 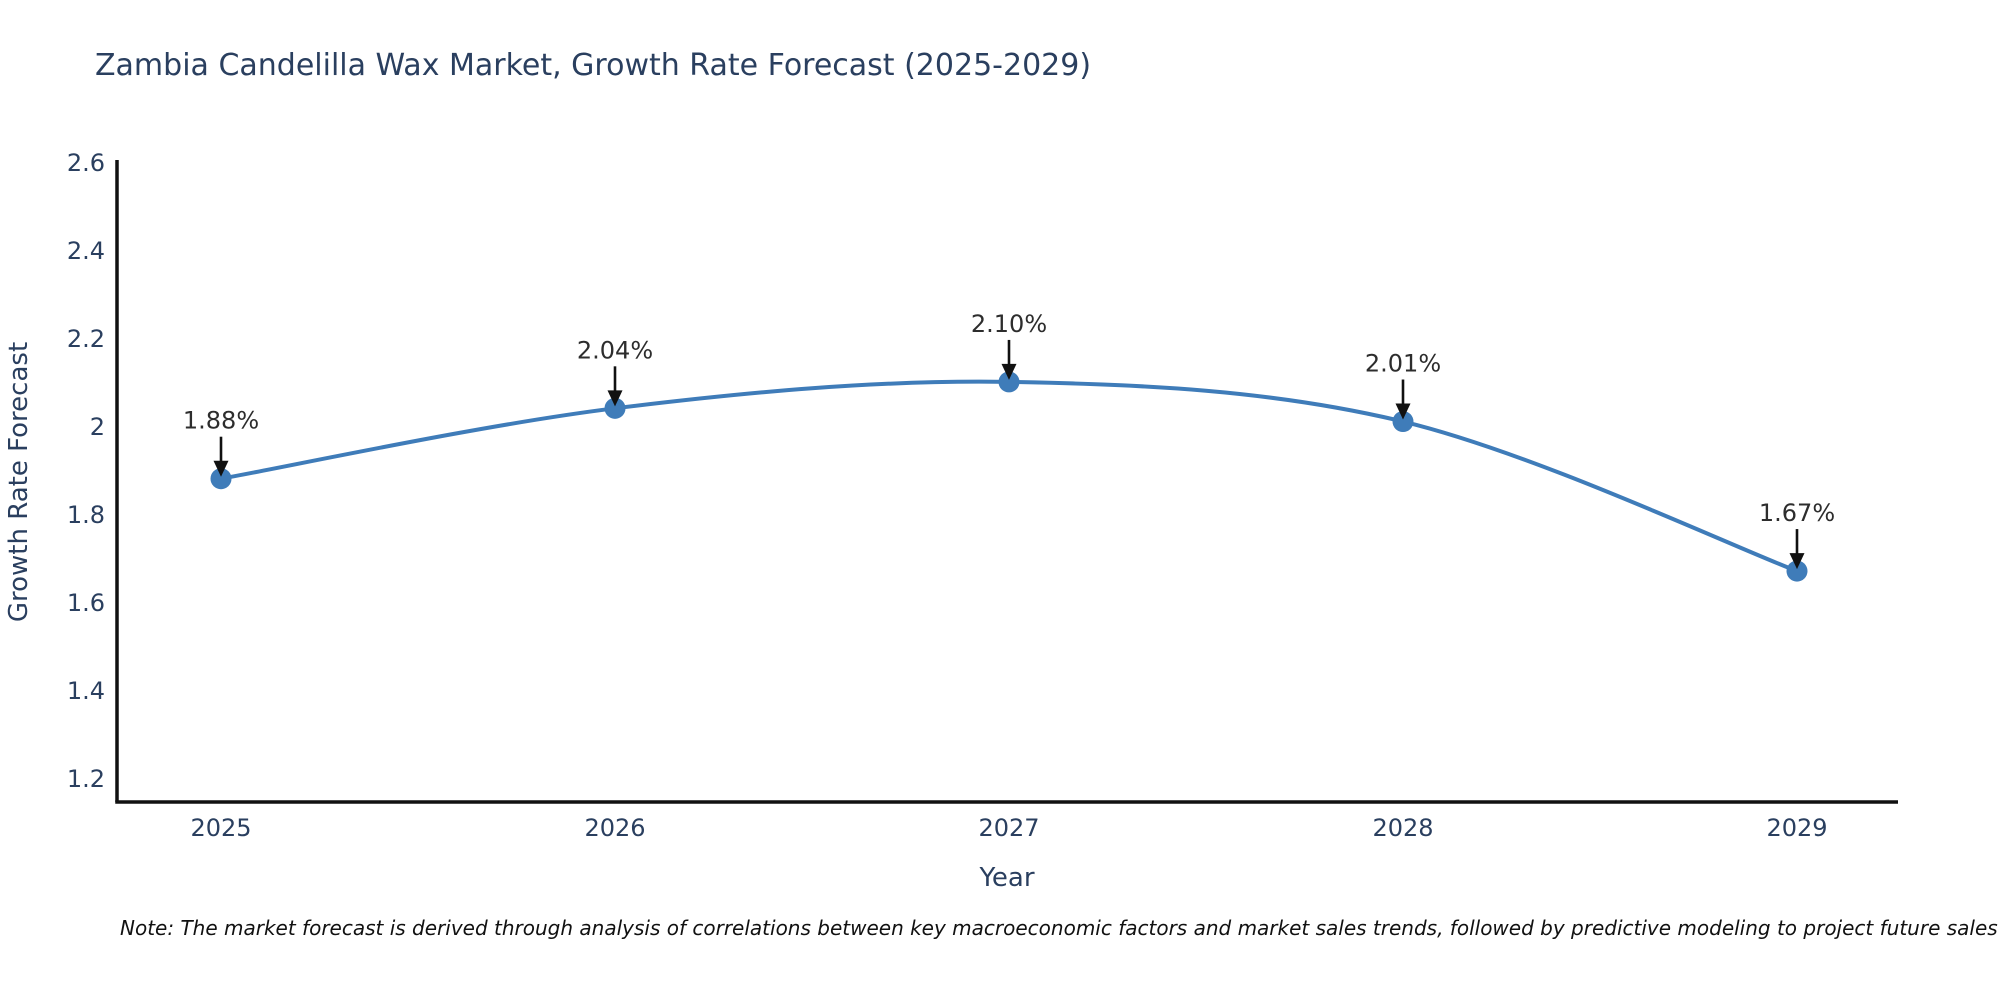 I want to click on x-tick-label: 2027, so click(x=1008, y=828).